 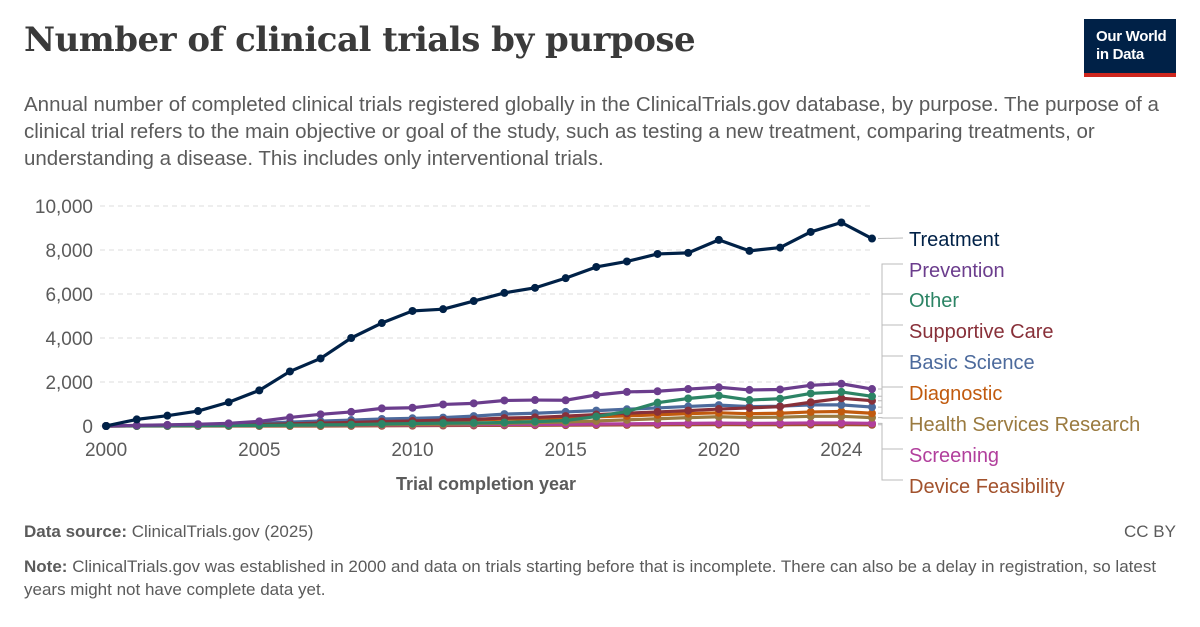 What do you see at coordinates (938, 240) in the screenshot?
I see `legend-item-treatment: Treatment` at bounding box center [938, 240].